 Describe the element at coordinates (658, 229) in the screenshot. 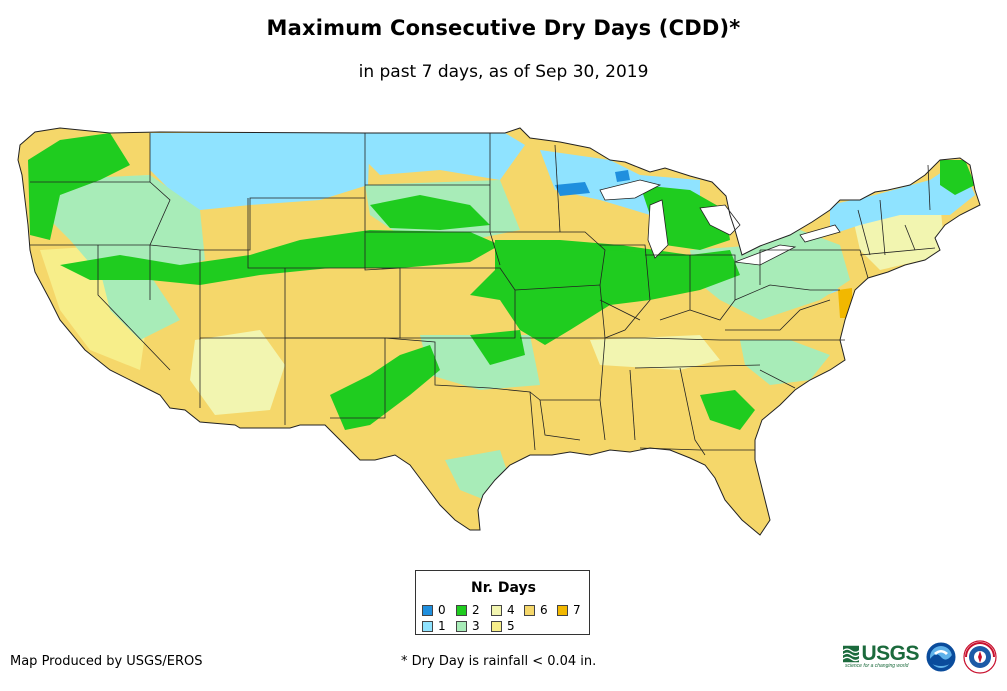

I see `lake-michigan` at that location.